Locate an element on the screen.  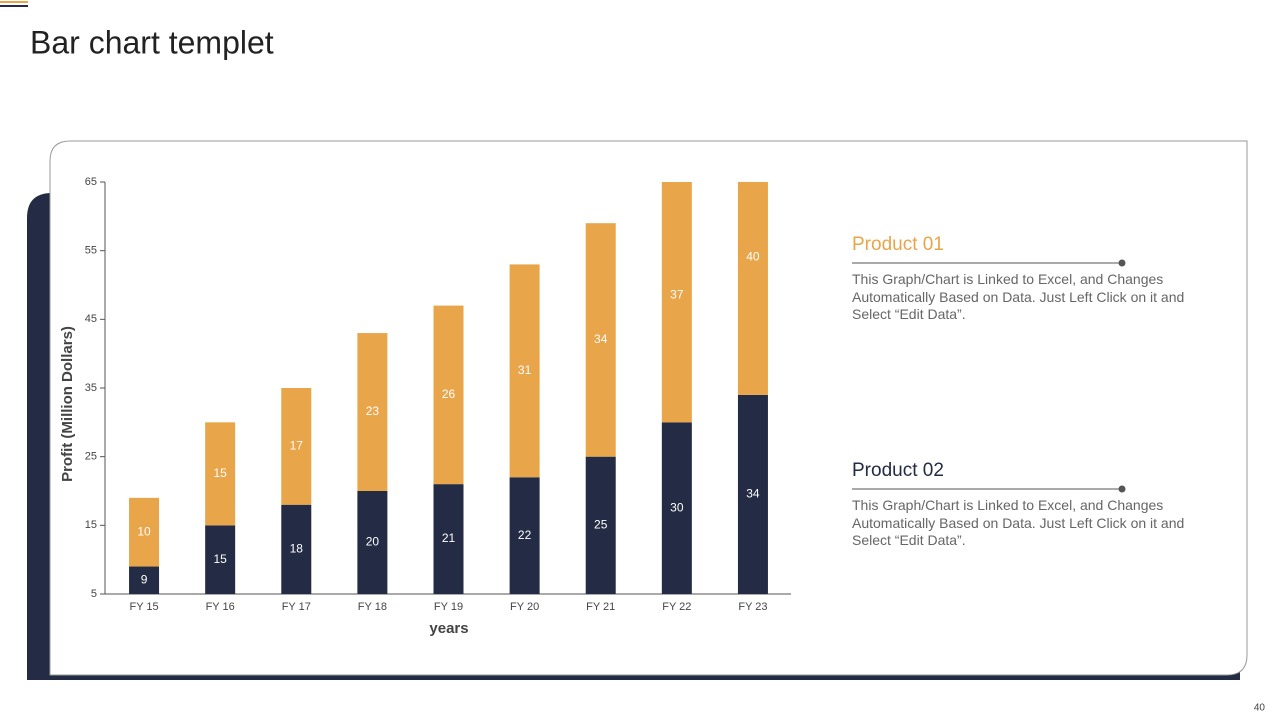
y-axis-label: Profit (Million Dollars) is located at coordinates (67, 404).